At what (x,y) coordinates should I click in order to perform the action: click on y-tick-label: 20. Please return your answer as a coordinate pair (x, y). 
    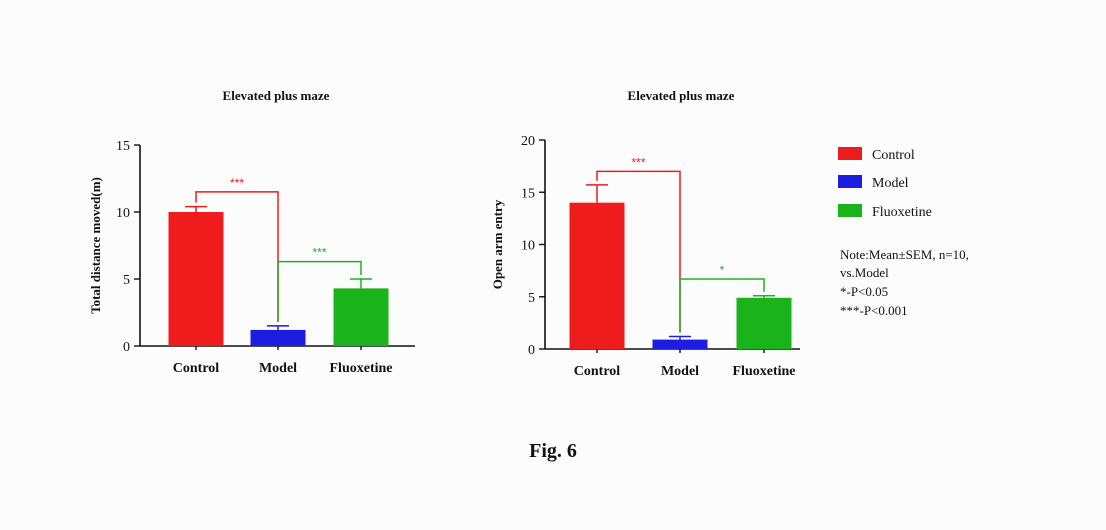
    Looking at the image, I should click on (528, 141).